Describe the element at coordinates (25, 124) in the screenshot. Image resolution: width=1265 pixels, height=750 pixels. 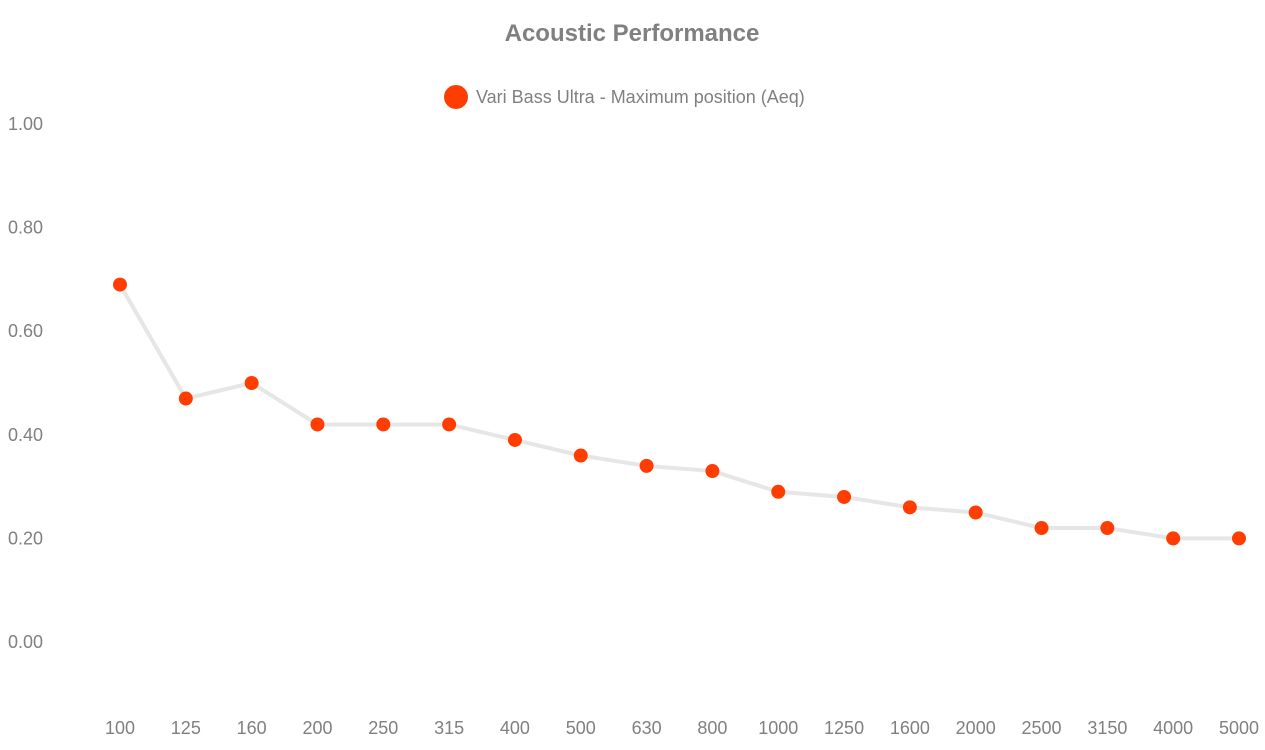
I see `y-tick-label: 1.00` at that location.